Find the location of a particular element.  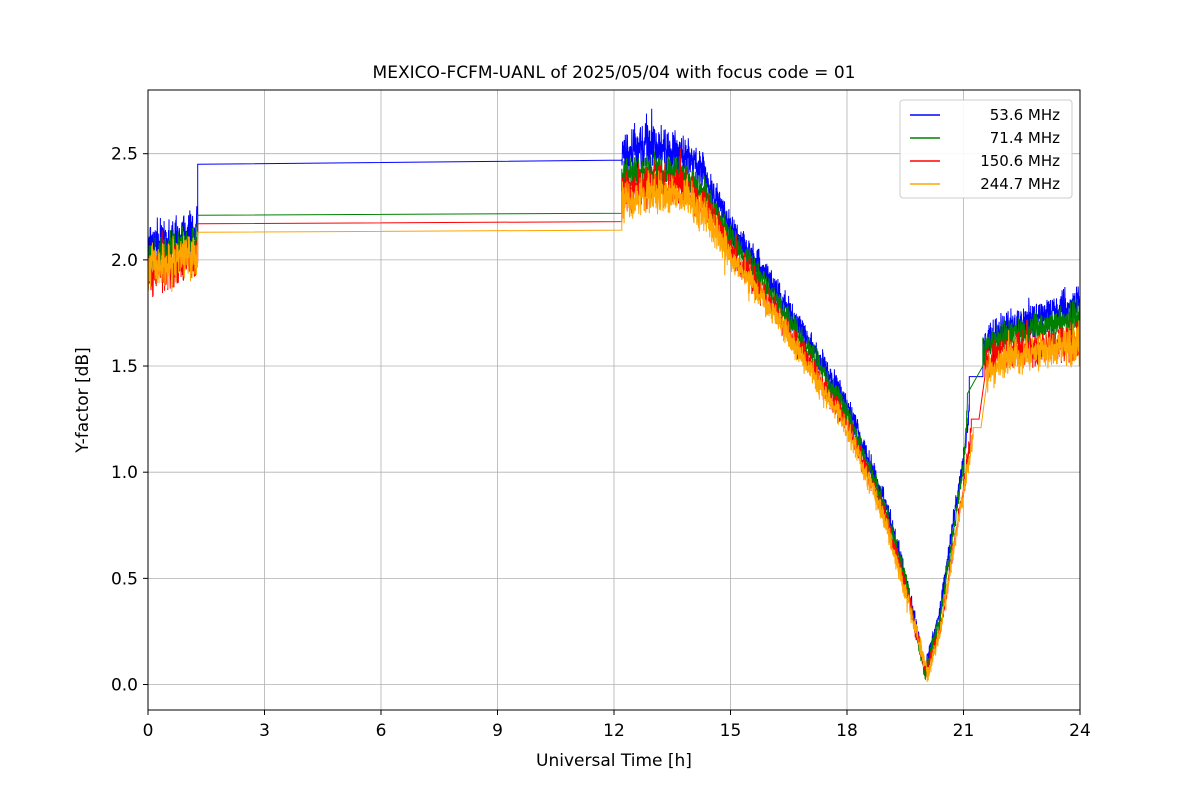

legend-box is located at coordinates (986, 149).